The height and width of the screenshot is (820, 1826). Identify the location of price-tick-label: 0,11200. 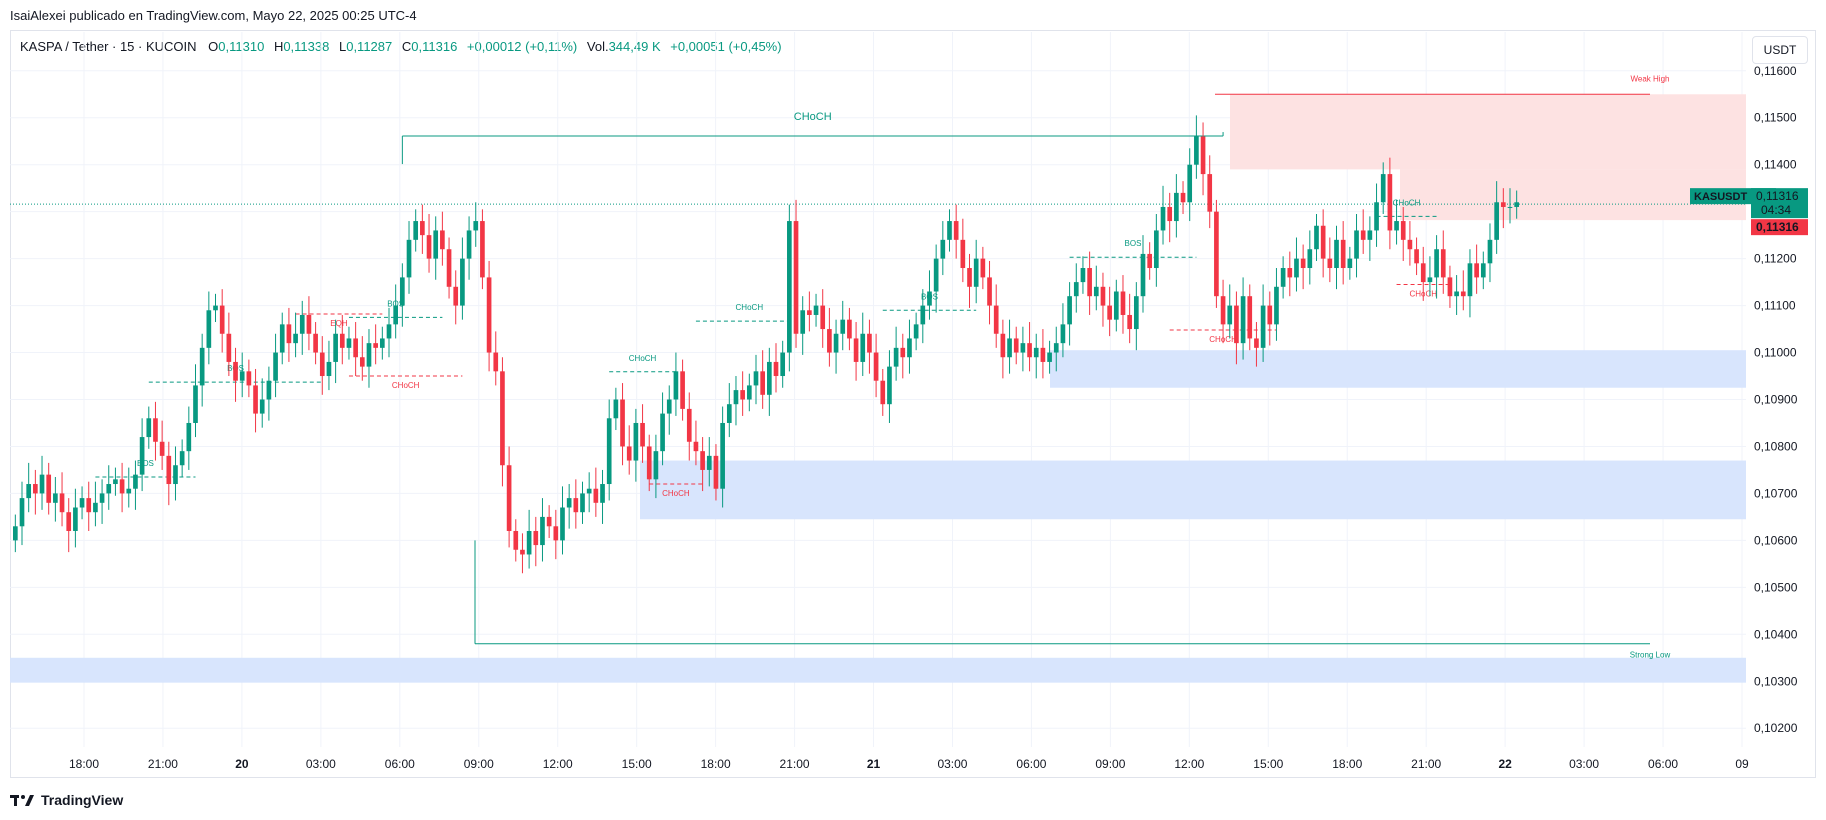
(1775, 259).